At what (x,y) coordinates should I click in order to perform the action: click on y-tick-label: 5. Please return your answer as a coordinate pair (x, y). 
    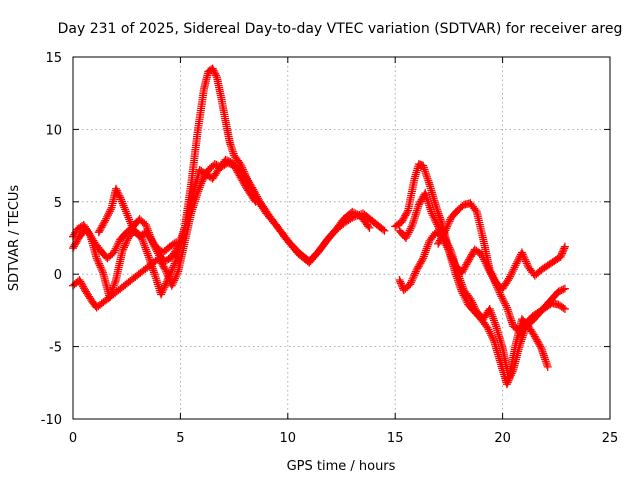
    Looking at the image, I should click on (58, 203).